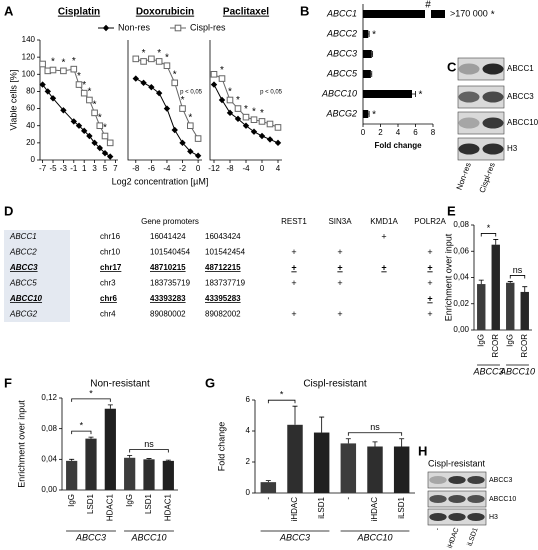 The width and height of the screenshot is (538, 550). Describe the element at coordinates (294, 221) in the screenshot. I see `table-header: REST1` at that location.